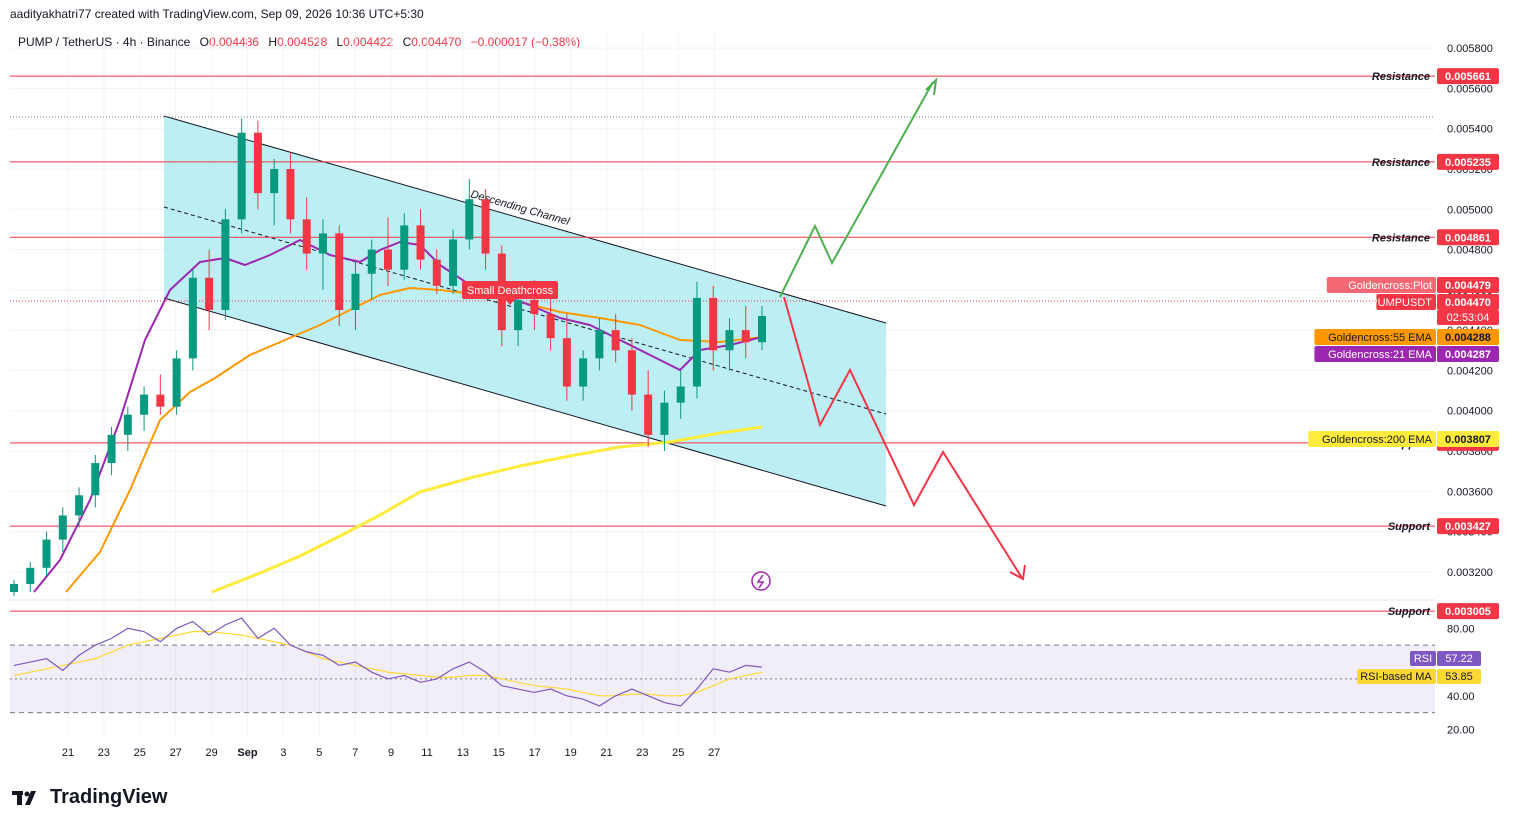 This screenshot has width=1515, height=827. What do you see at coordinates (463, 753) in the screenshot?
I see `time-tick-label: 13` at bounding box center [463, 753].